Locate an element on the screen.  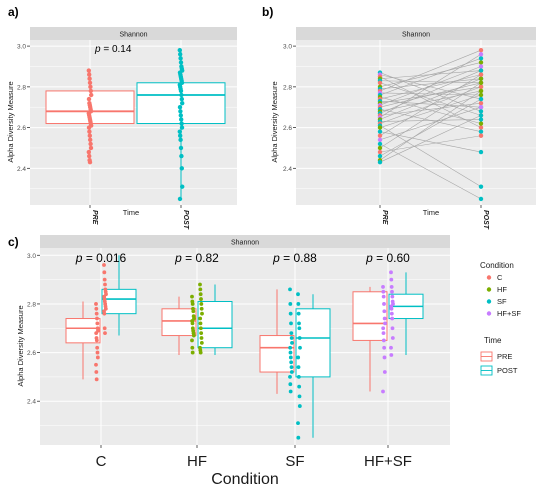
x-axis-title: Condition is located at coordinates (245, 479).